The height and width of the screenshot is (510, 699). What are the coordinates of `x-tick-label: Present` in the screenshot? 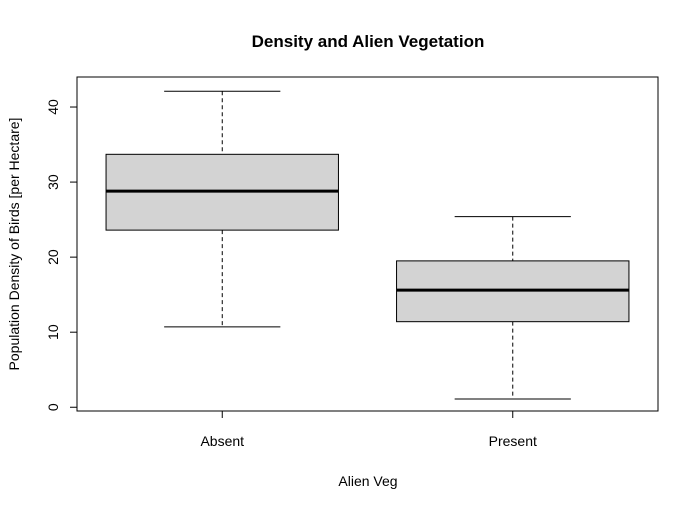 It's located at (513, 441).